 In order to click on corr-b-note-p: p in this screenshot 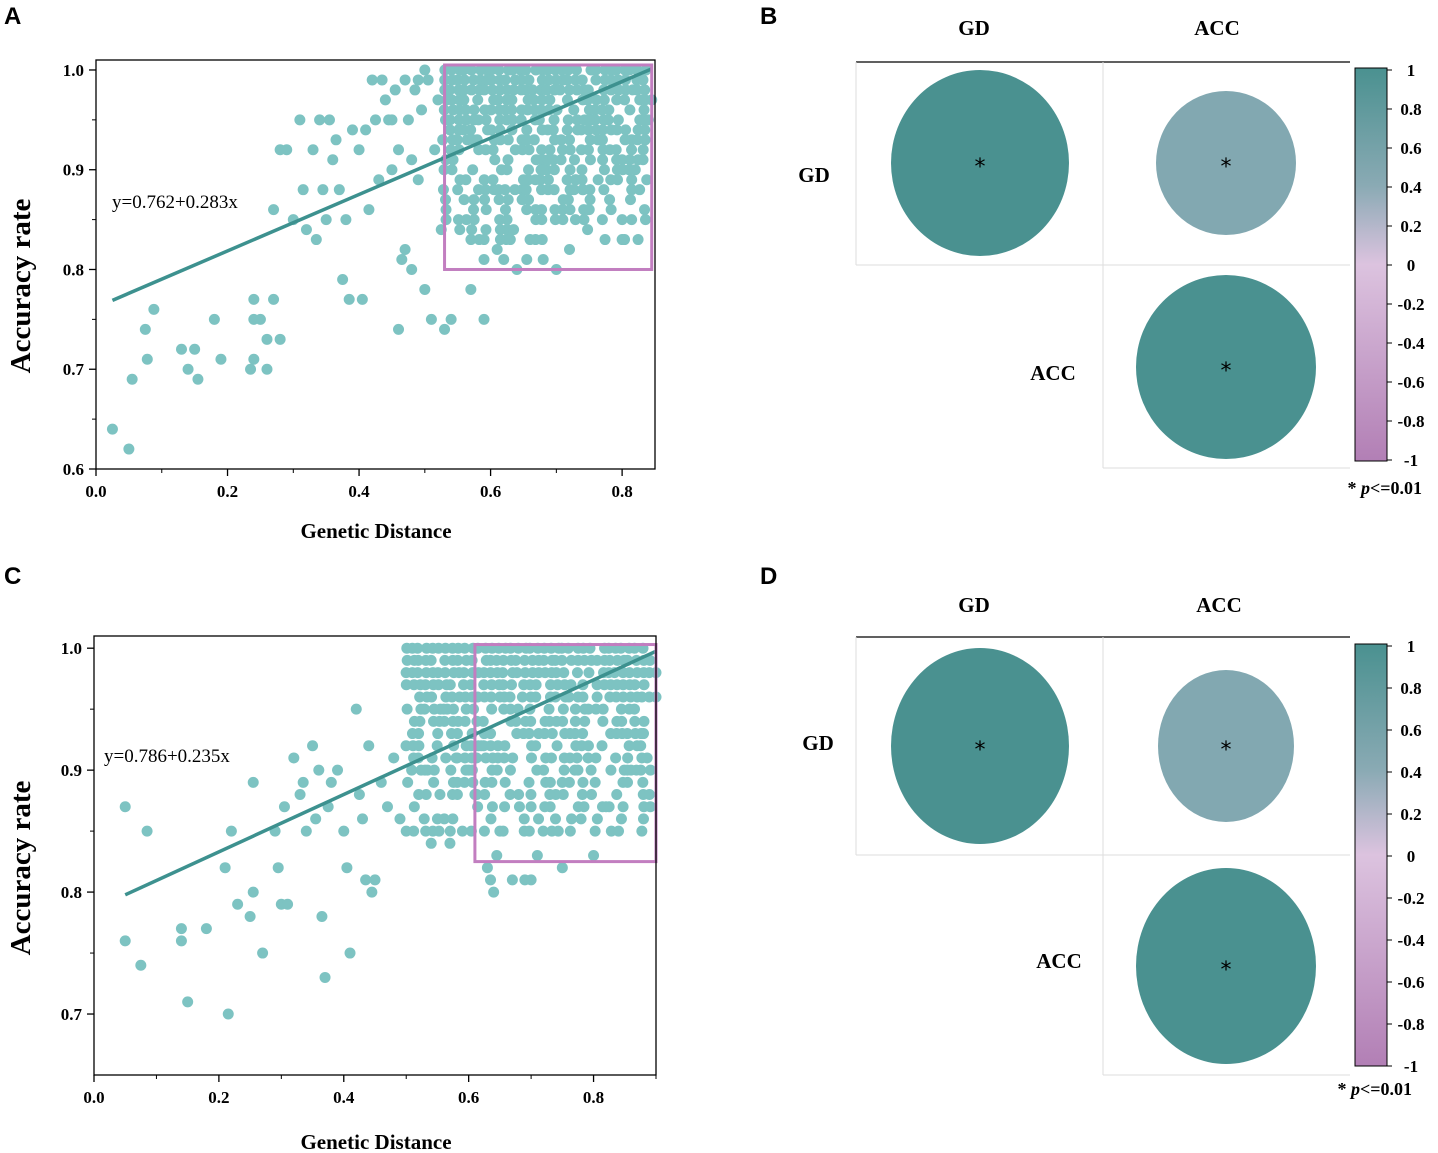, I will do `click(1364, 488)`.